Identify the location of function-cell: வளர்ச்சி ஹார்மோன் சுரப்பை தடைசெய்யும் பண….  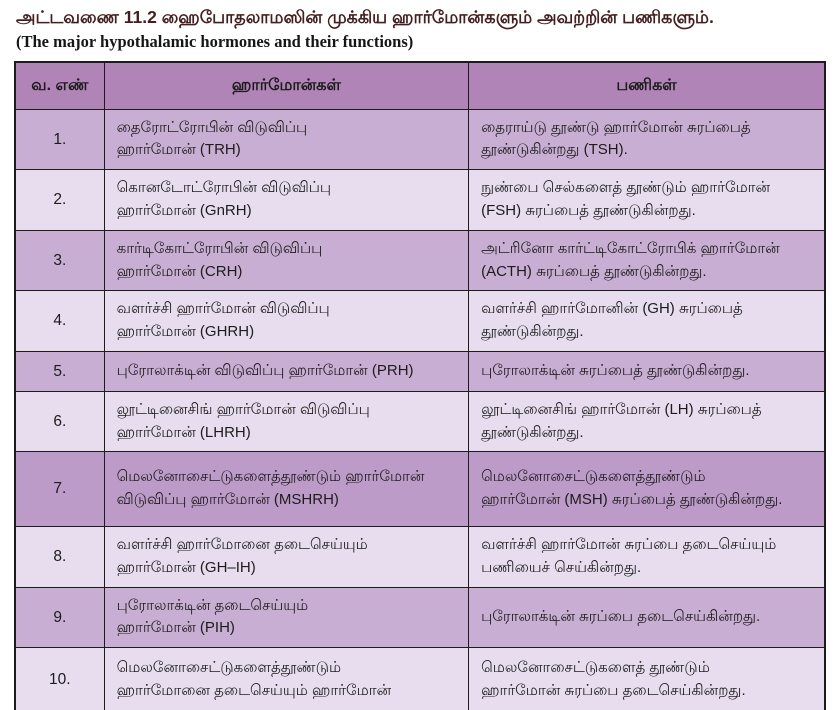
(647, 556).